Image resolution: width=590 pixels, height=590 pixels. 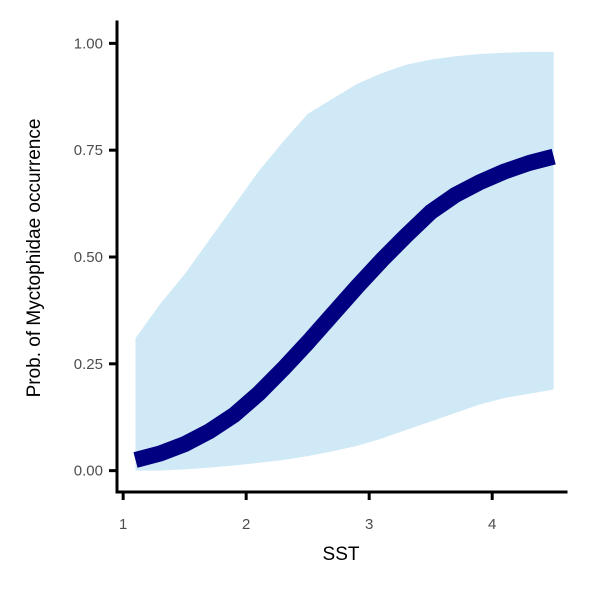 What do you see at coordinates (123, 524) in the screenshot?
I see `x-tick-label-0: 1` at bounding box center [123, 524].